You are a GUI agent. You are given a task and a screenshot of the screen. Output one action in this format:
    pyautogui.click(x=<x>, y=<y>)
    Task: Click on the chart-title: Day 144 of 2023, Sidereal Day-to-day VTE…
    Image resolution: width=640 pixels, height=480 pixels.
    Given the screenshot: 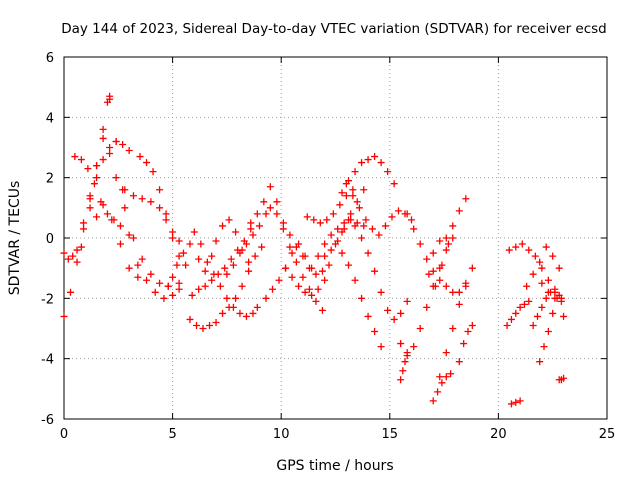 What is the action you would take?
    pyautogui.click(x=334, y=29)
    